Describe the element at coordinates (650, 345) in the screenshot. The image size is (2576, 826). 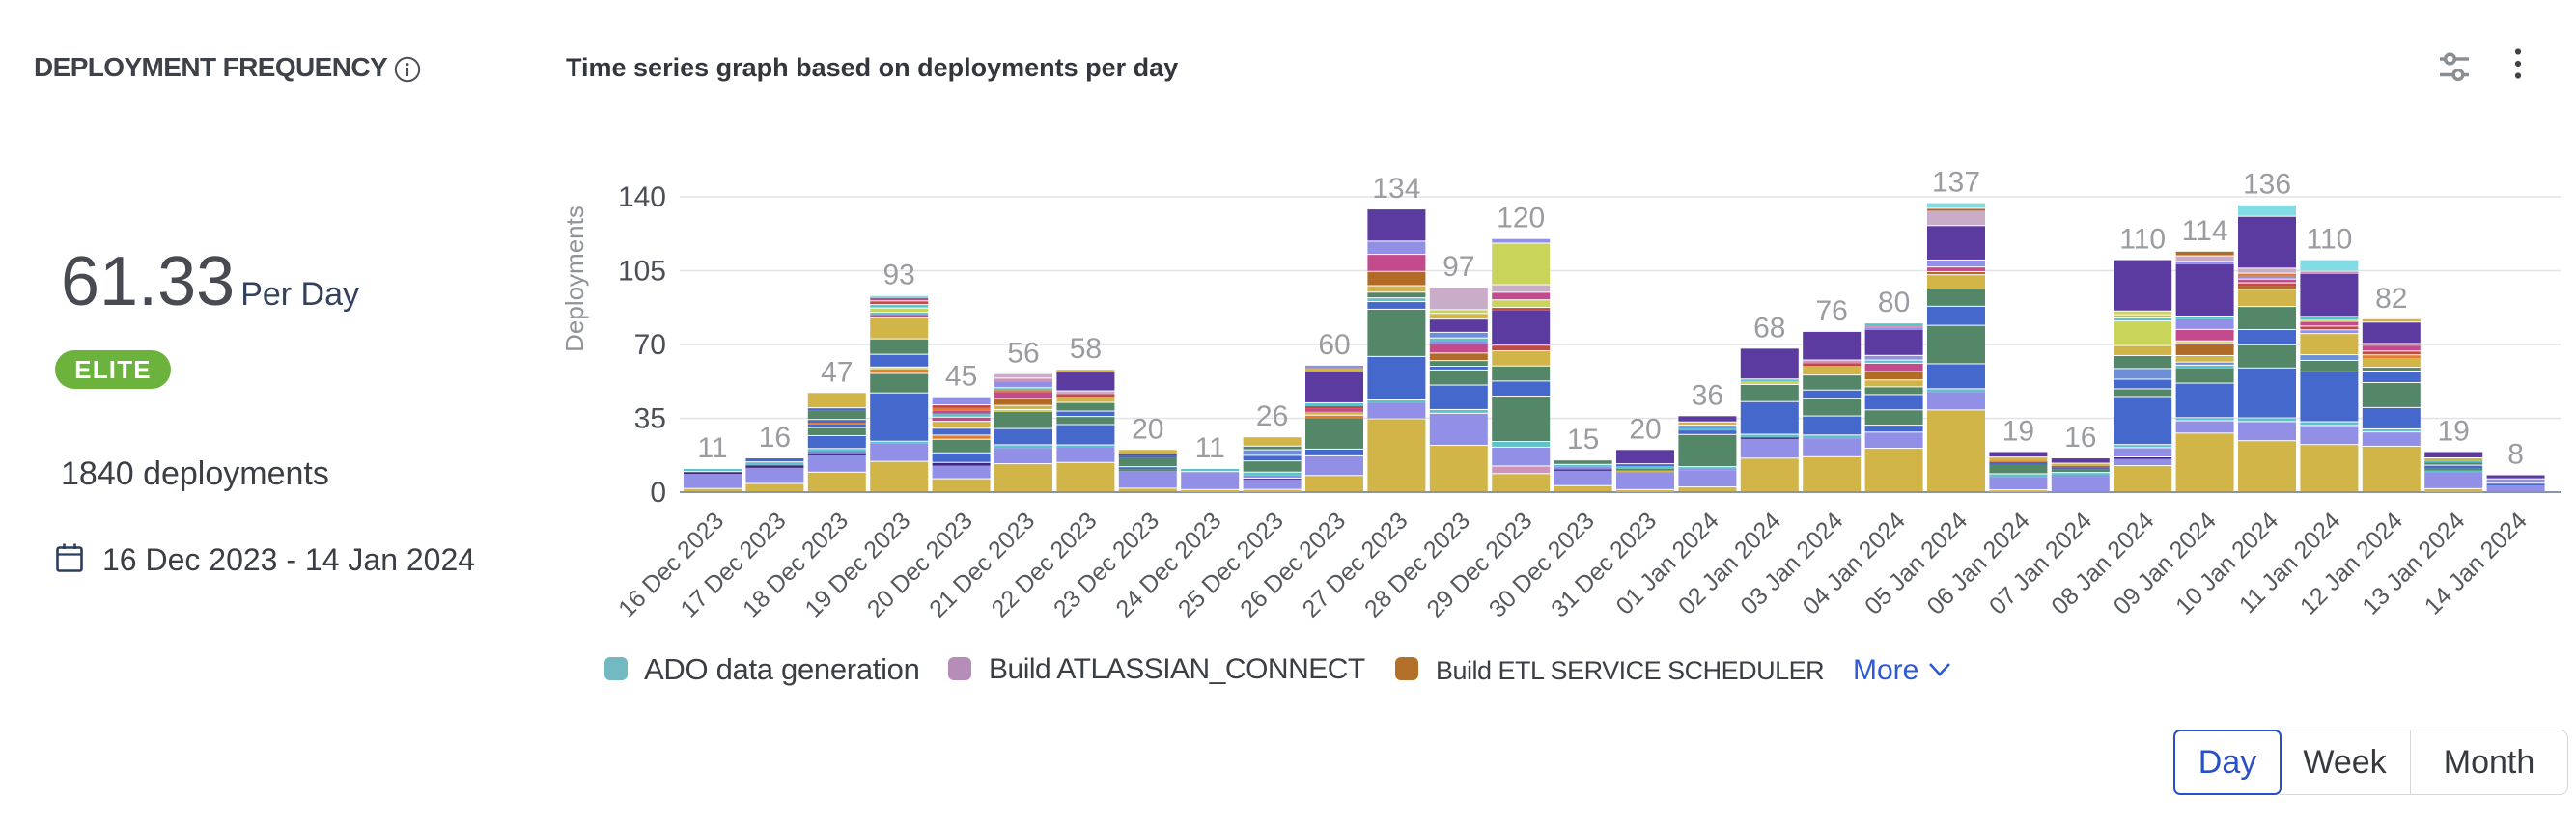
I see `svg-text: 70` at that location.